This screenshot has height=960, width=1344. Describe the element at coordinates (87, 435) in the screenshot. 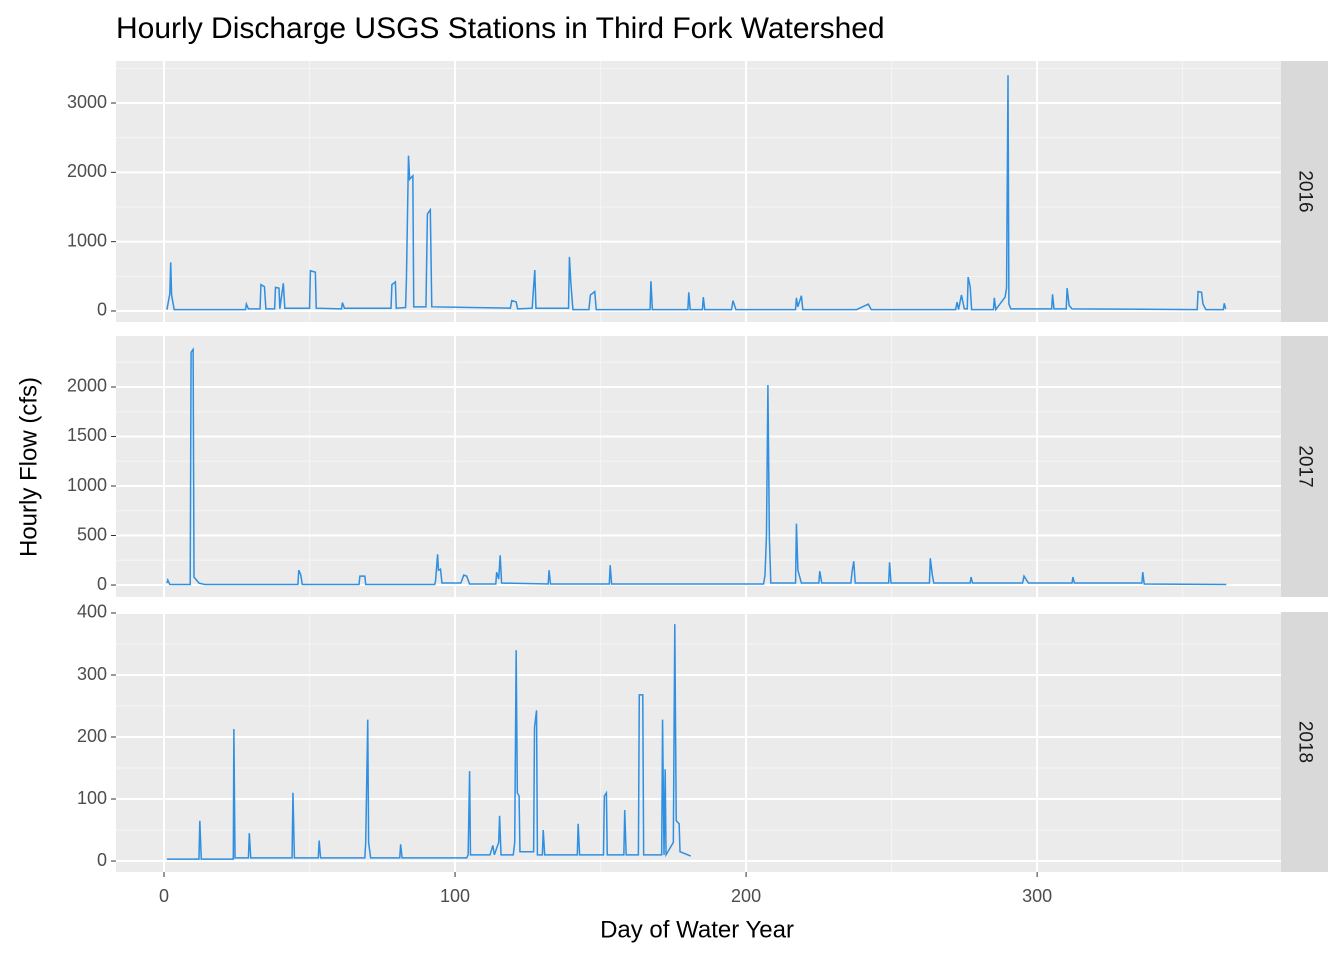

I see `y-tick-label: 1500` at that location.